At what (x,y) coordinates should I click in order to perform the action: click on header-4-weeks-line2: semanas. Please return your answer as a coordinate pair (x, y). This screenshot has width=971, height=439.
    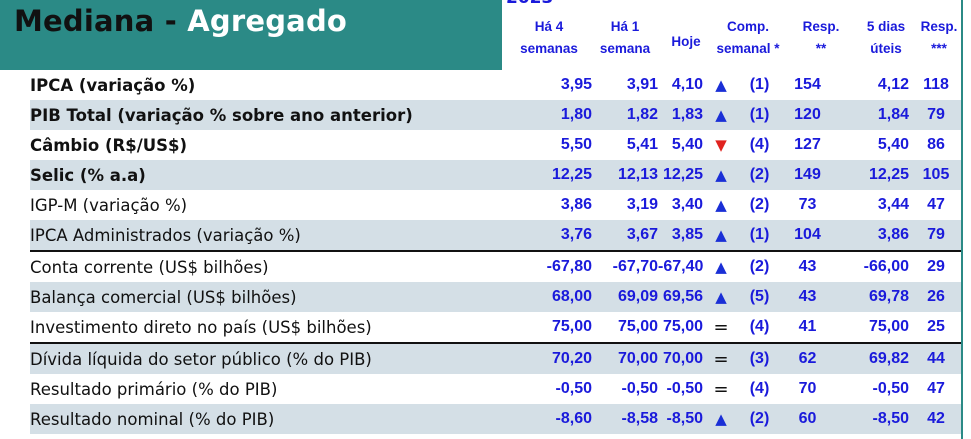
    Looking at the image, I should click on (549, 48).